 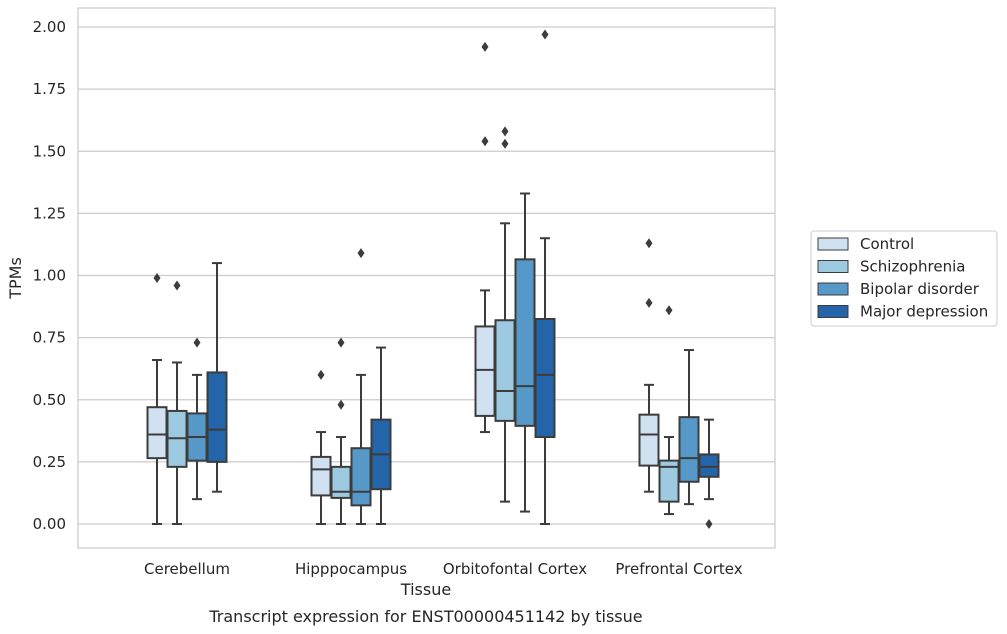 I want to click on y-tick-label: 0.75, so click(x=49, y=338).